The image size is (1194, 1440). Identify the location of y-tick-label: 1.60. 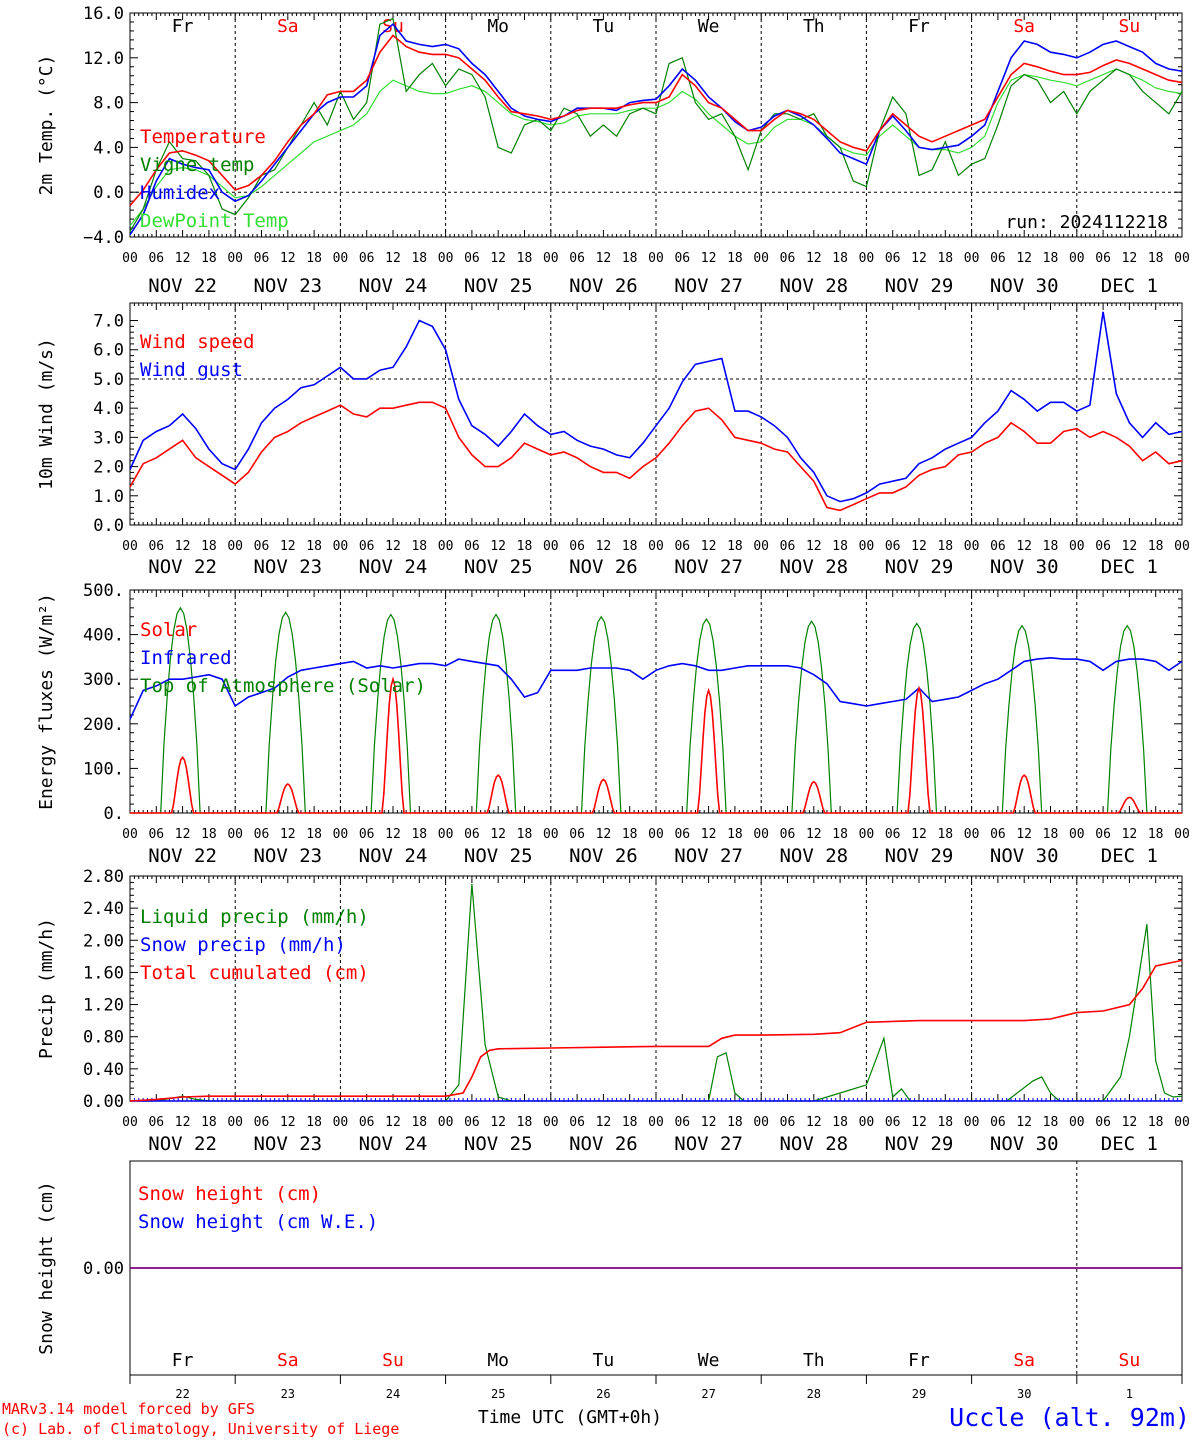
(103, 973).